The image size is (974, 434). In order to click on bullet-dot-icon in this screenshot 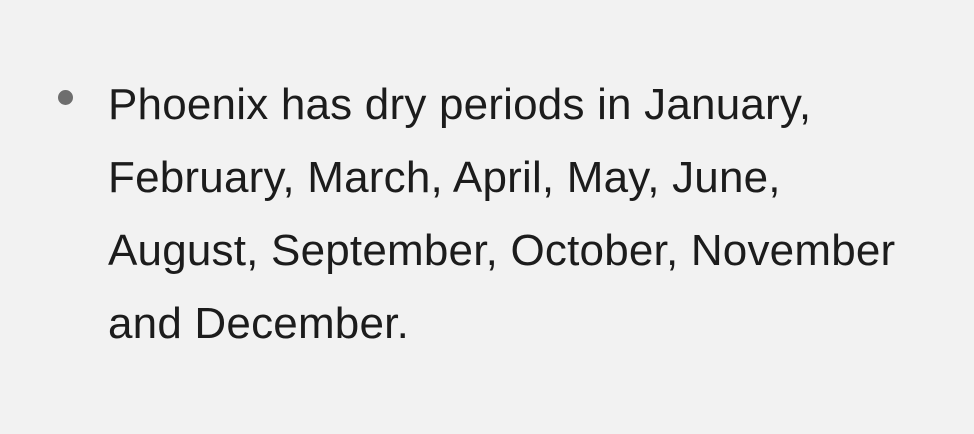, I will do `click(65, 97)`.